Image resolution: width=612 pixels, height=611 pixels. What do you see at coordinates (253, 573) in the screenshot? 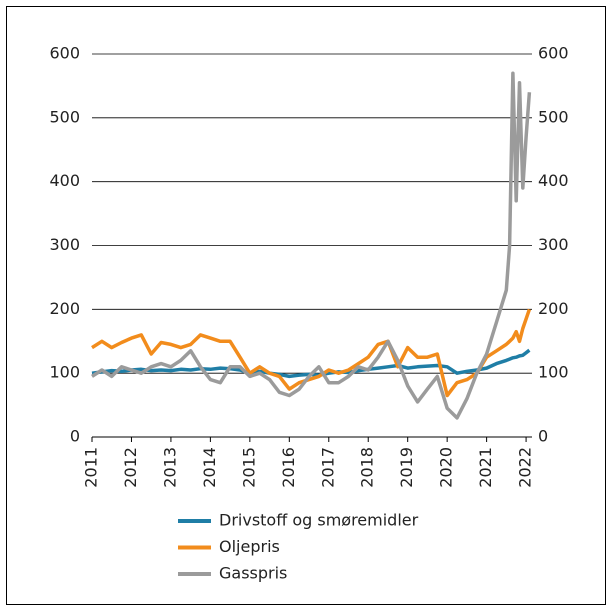
I see `legend-label: Gasspris` at bounding box center [253, 573].